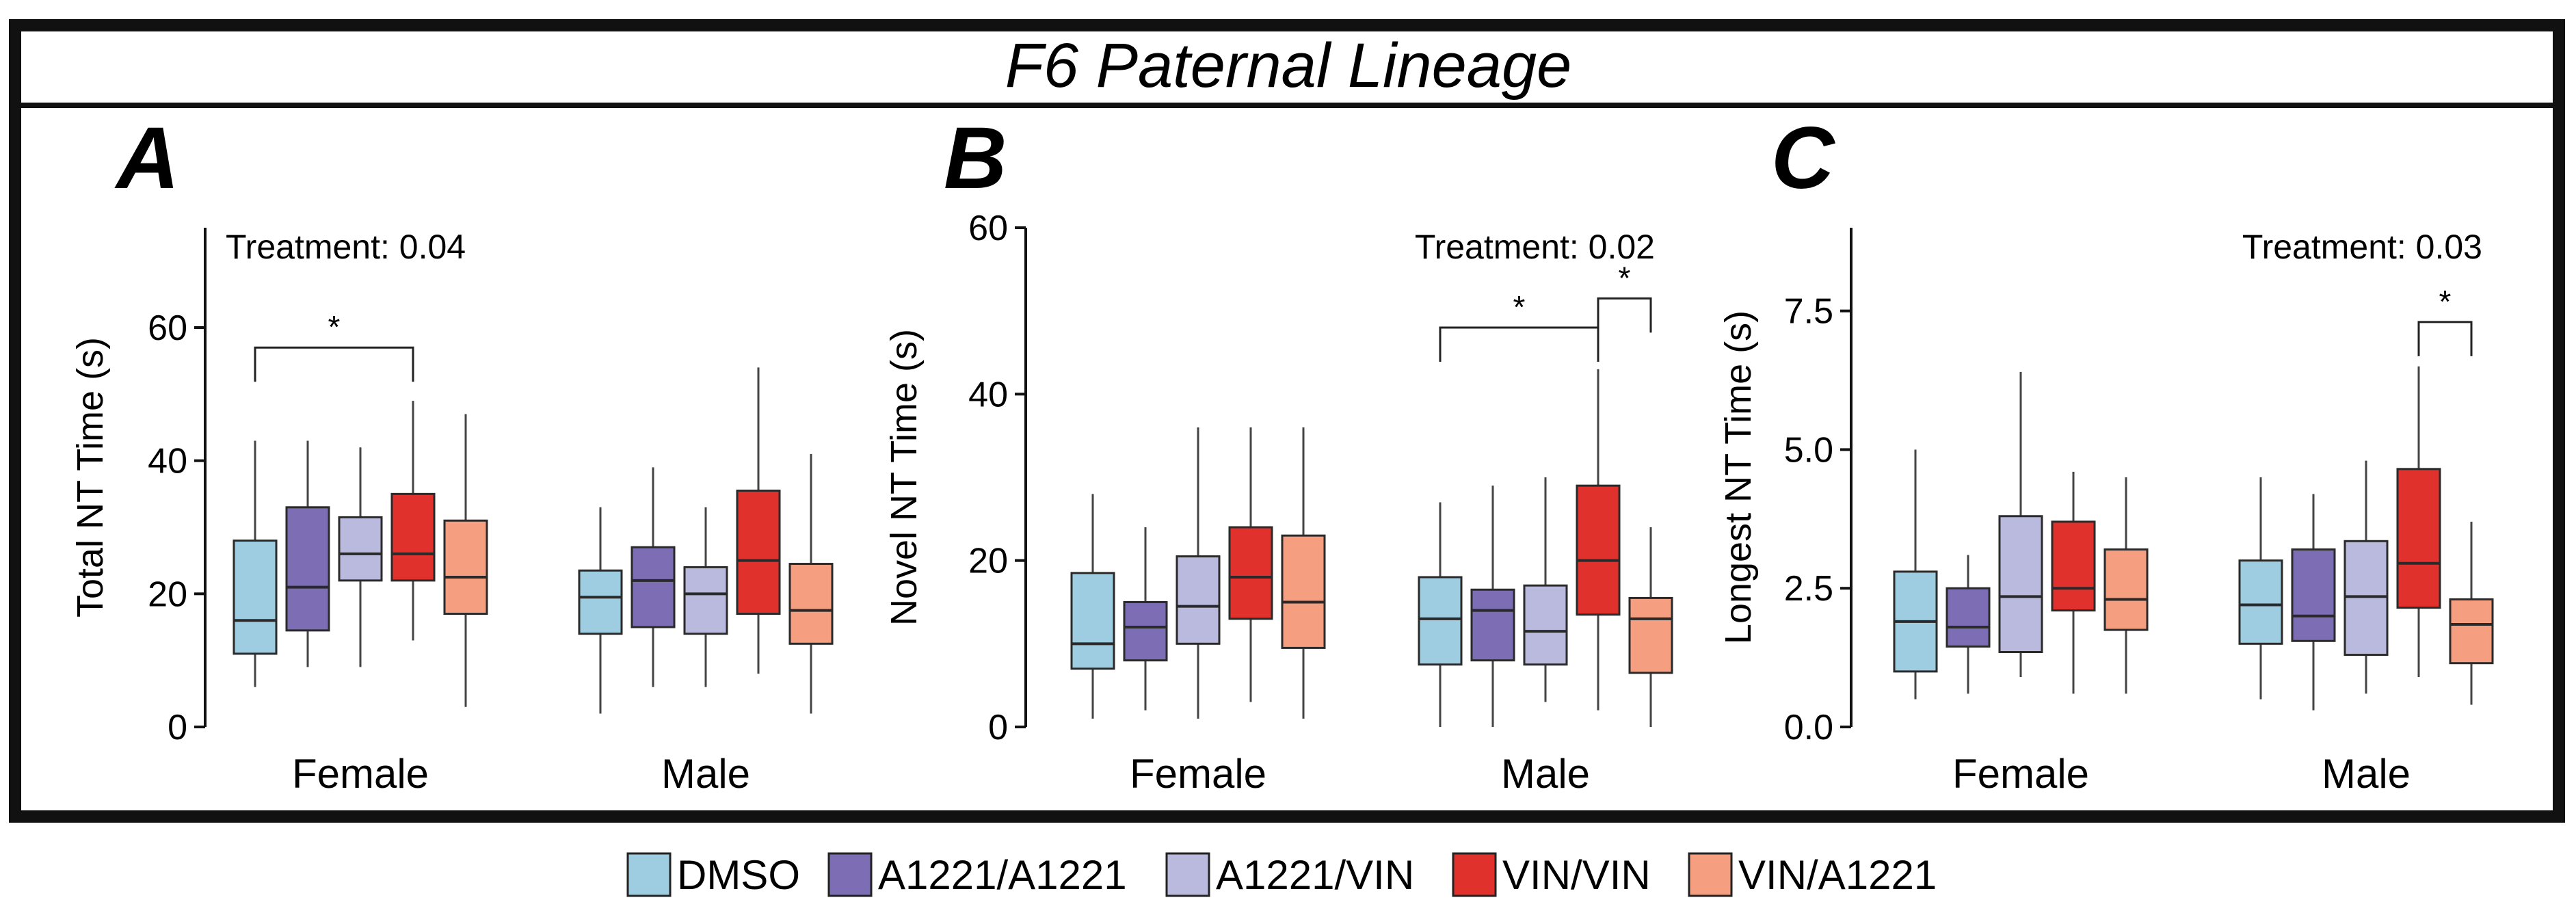 The image size is (2576, 915). What do you see at coordinates (738, 875) in the screenshot?
I see `legend-label: DMSO` at bounding box center [738, 875].